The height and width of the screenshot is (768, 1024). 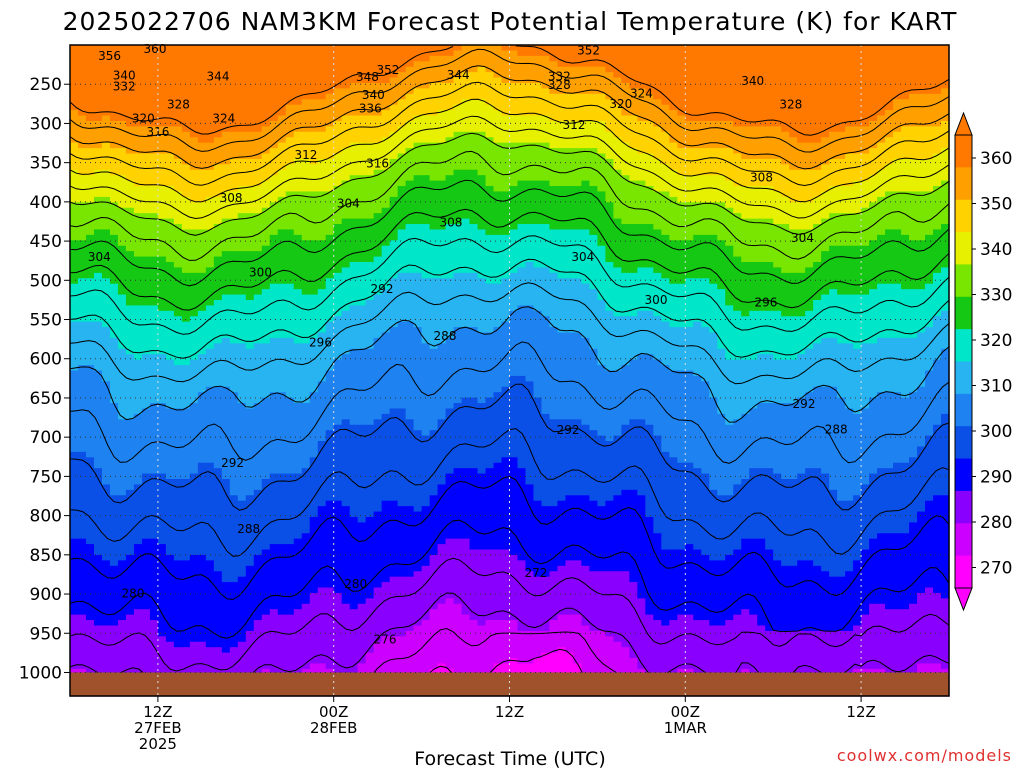 I want to click on colorbar-band, so click(x=963, y=151).